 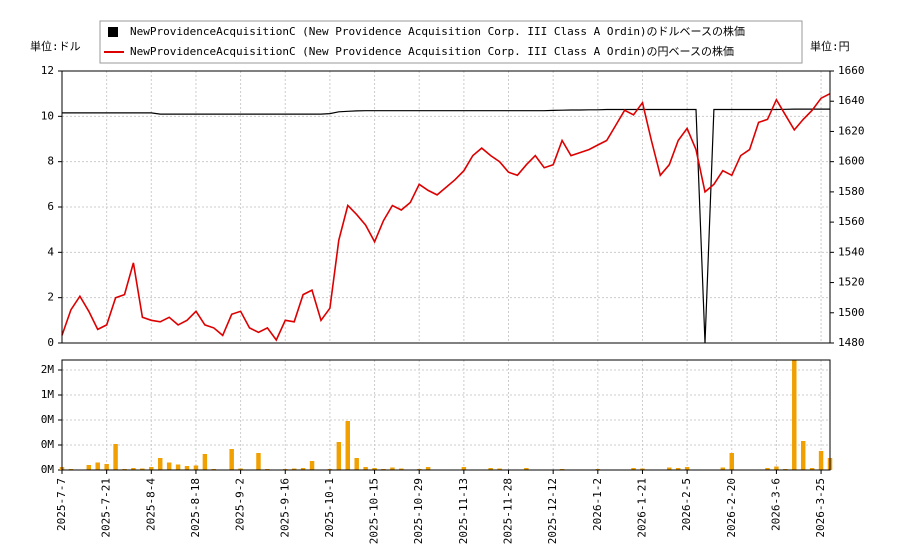 I want to click on y2-tick-label: 1540, so click(x=851, y=251).